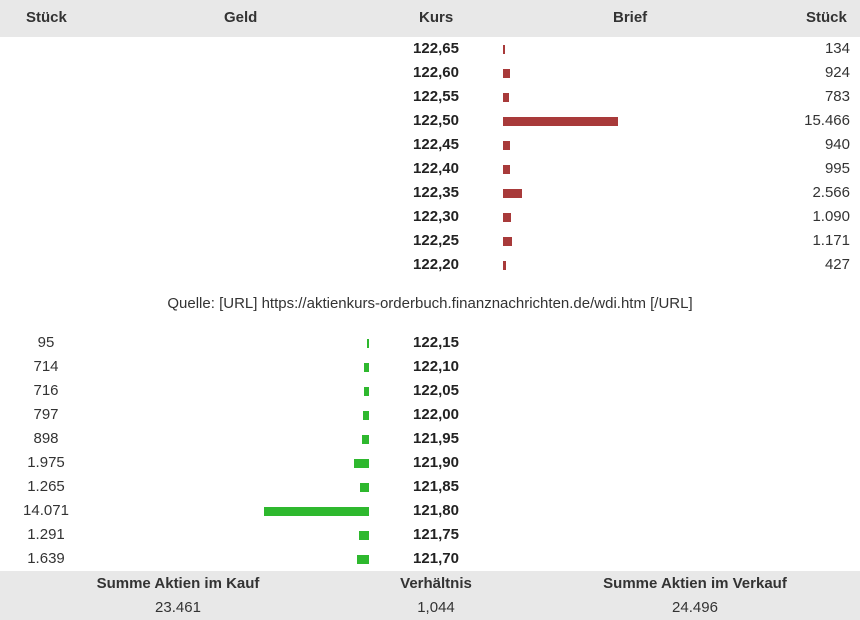  I want to click on header-stueck-bid: Stück, so click(46, 17).